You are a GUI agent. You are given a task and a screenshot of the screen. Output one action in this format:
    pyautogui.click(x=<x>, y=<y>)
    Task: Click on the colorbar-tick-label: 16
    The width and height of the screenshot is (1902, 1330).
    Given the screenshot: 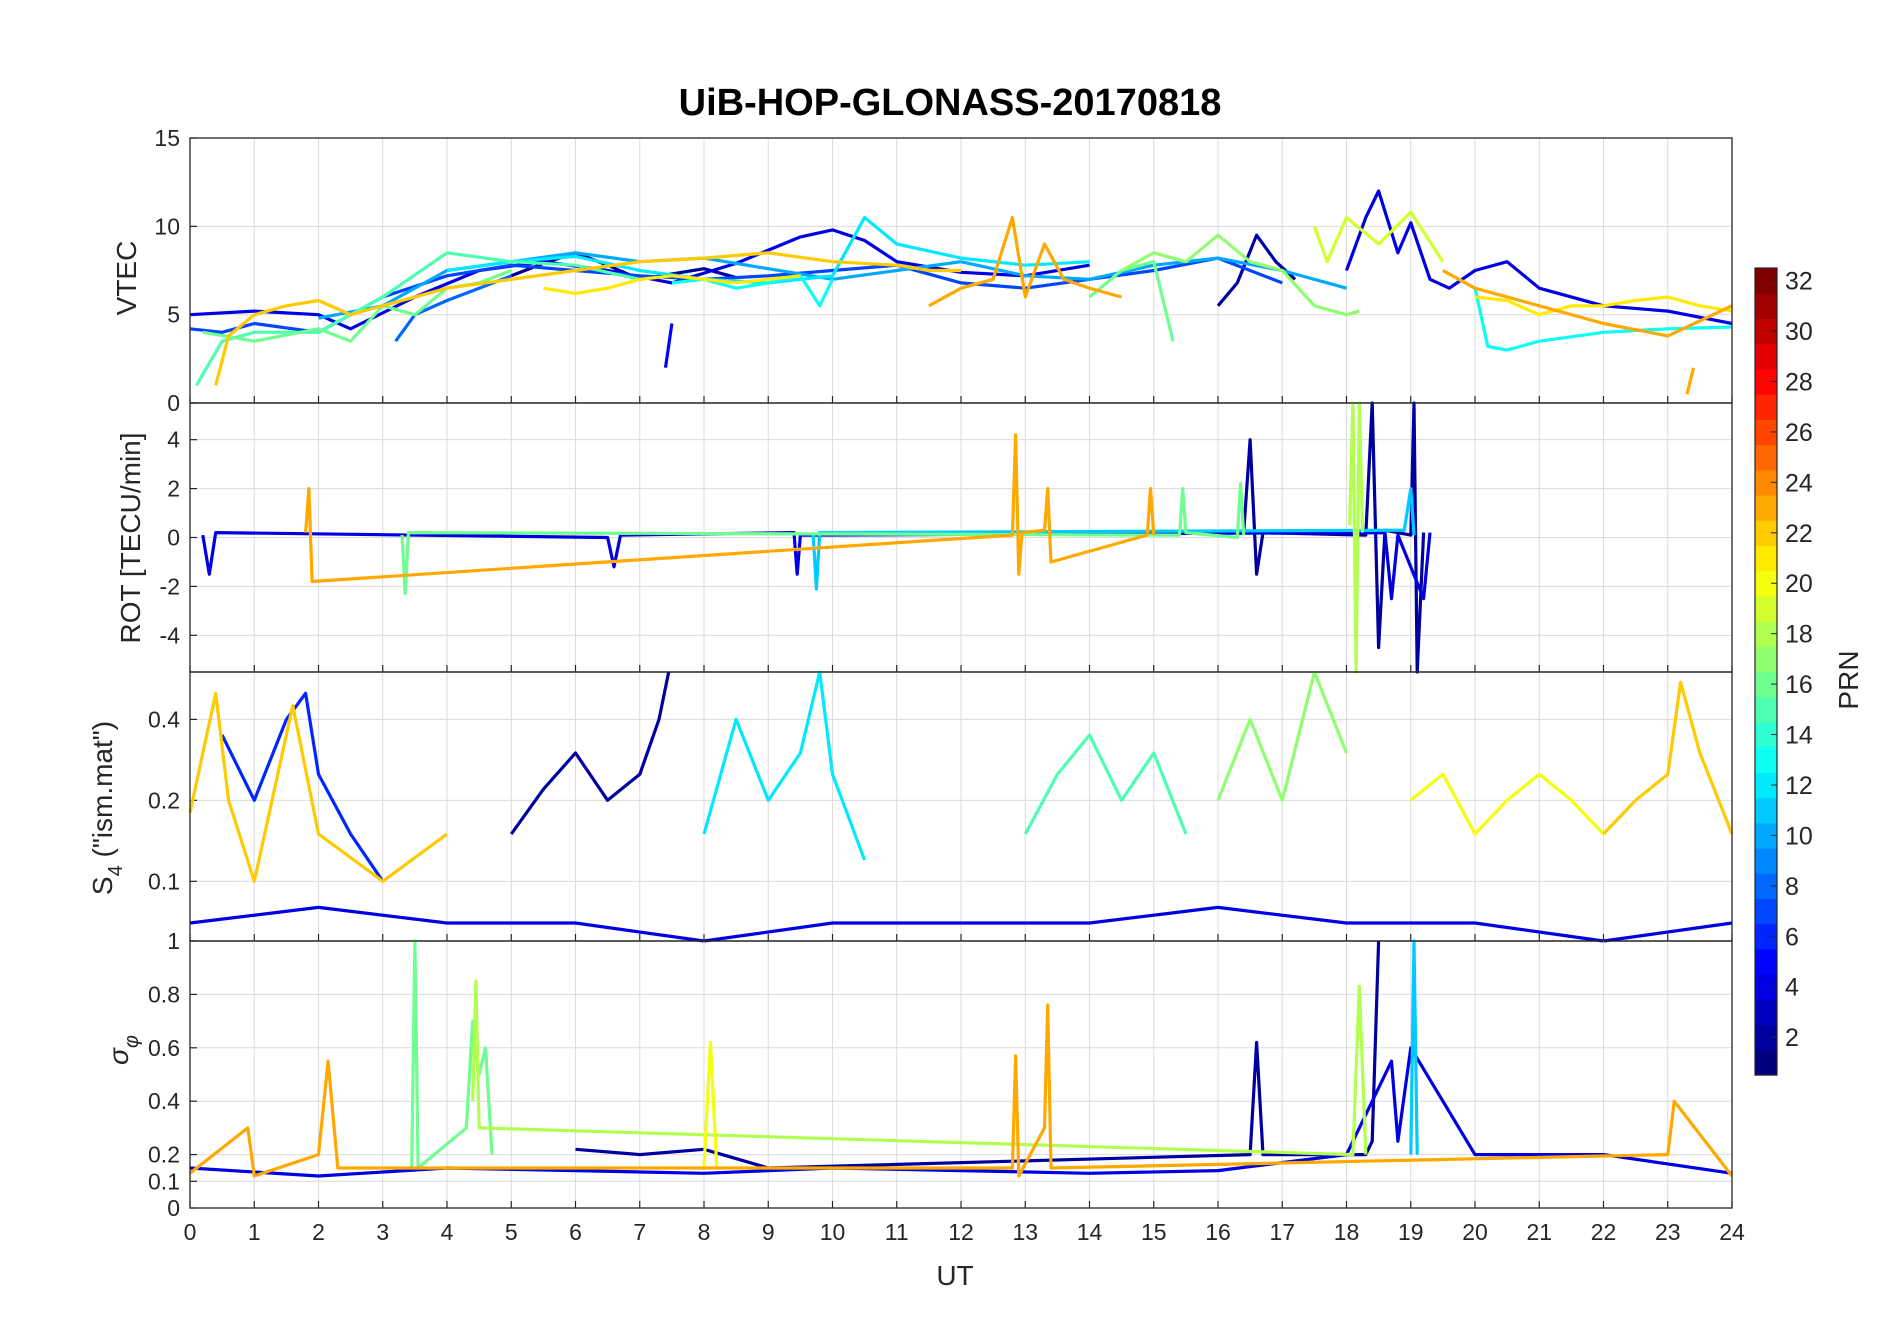 What is the action you would take?
    pyautogui.click(x=1799, y=685)
    